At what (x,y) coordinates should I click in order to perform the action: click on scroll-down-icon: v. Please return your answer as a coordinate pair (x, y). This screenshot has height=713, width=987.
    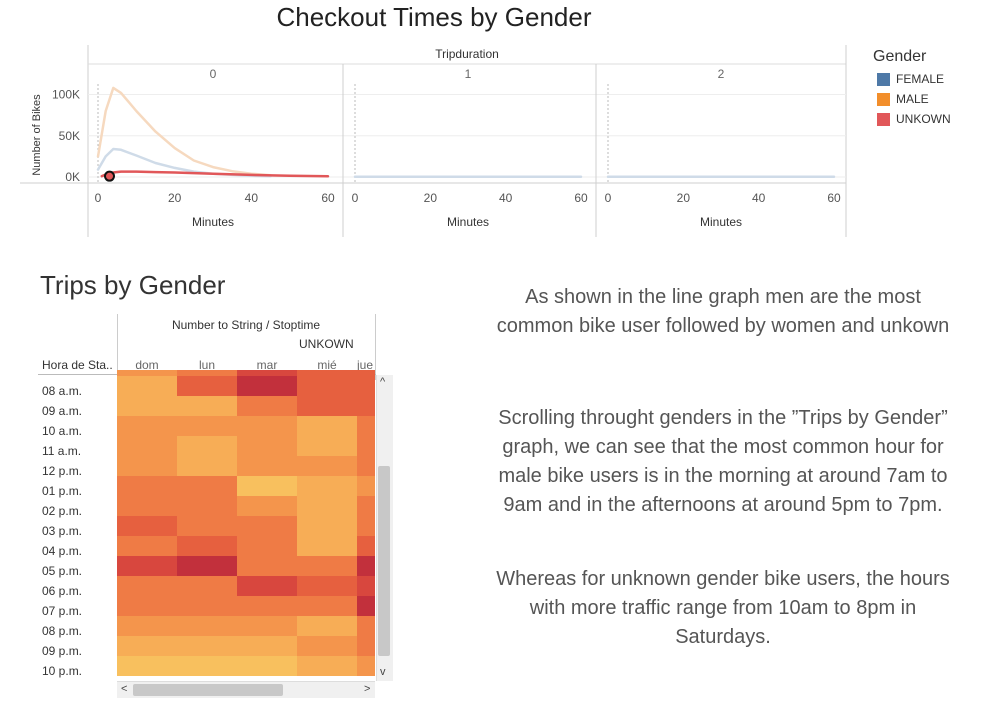
    Looking at the image, I should click on (383, 672).